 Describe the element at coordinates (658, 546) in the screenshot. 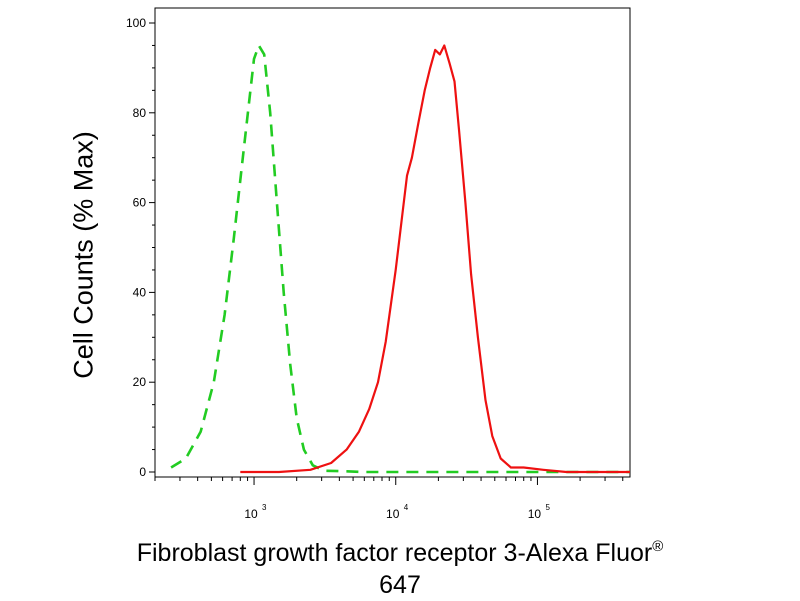

I see `x-axis-label-superscript: ®` at that location.